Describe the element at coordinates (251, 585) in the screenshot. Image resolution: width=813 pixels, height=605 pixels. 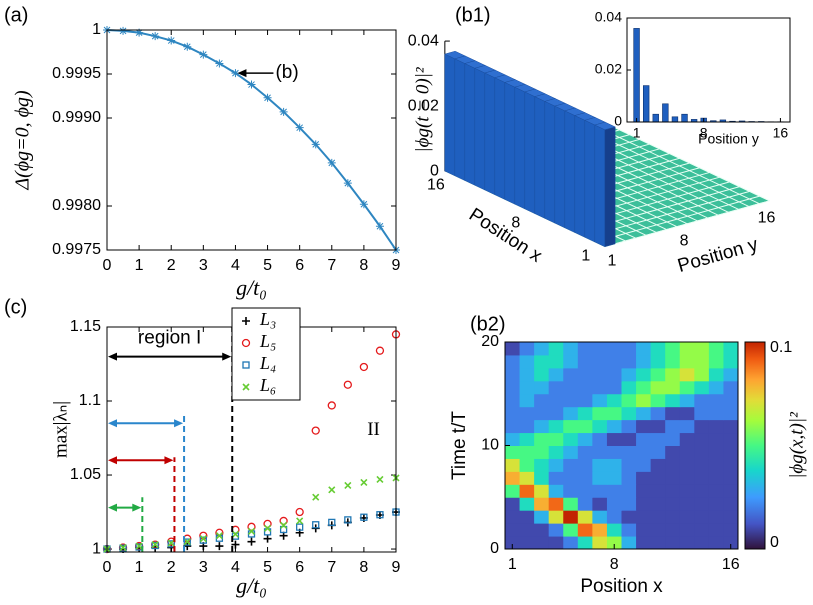
I see `x-axis-label: g/t₀` at that location.